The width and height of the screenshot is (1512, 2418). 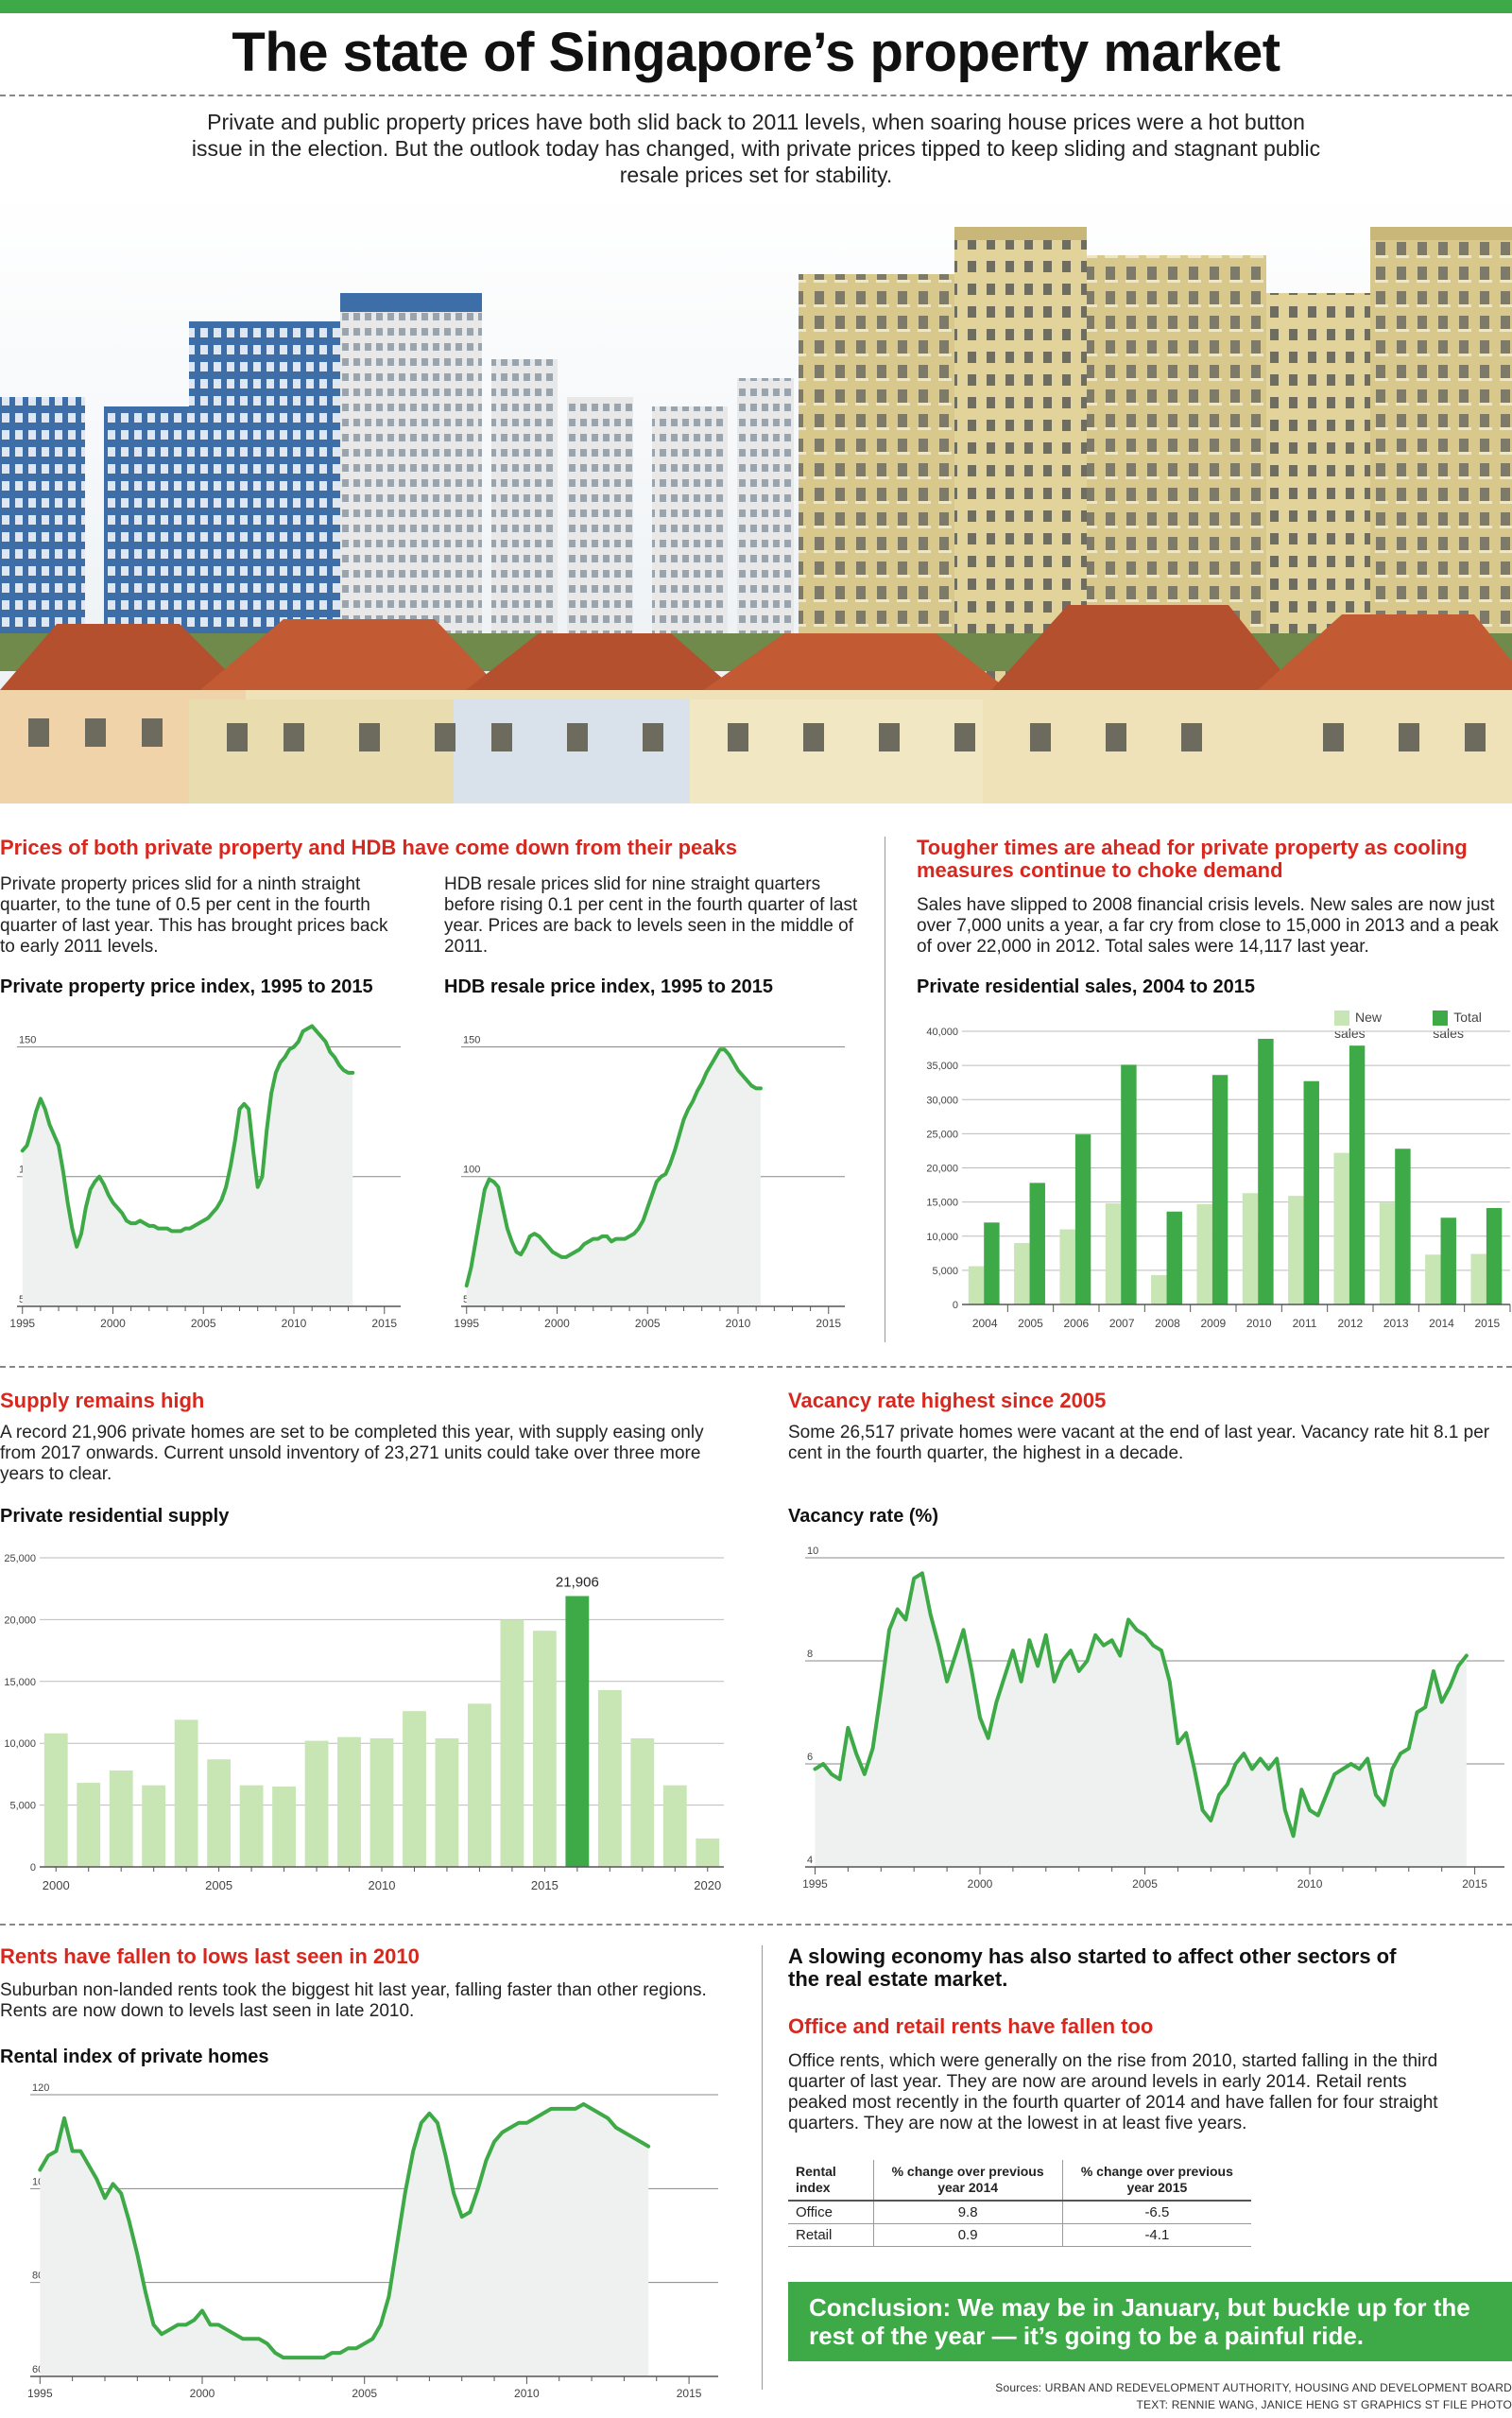 I want to click on y-tick-label: 10, so click(x=812, y=1552).